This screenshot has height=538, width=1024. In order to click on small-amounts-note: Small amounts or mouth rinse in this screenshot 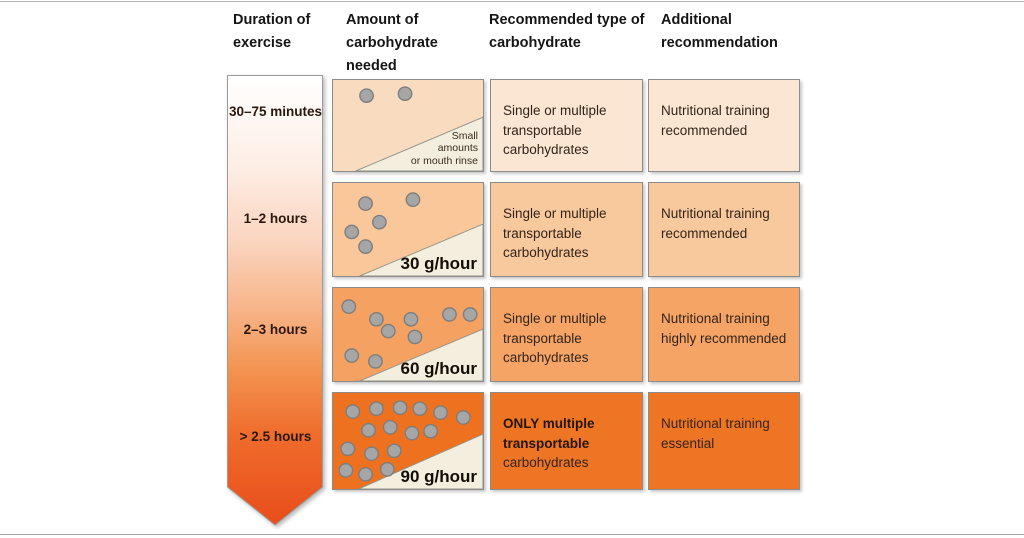, I will do `click(444, 149)`.